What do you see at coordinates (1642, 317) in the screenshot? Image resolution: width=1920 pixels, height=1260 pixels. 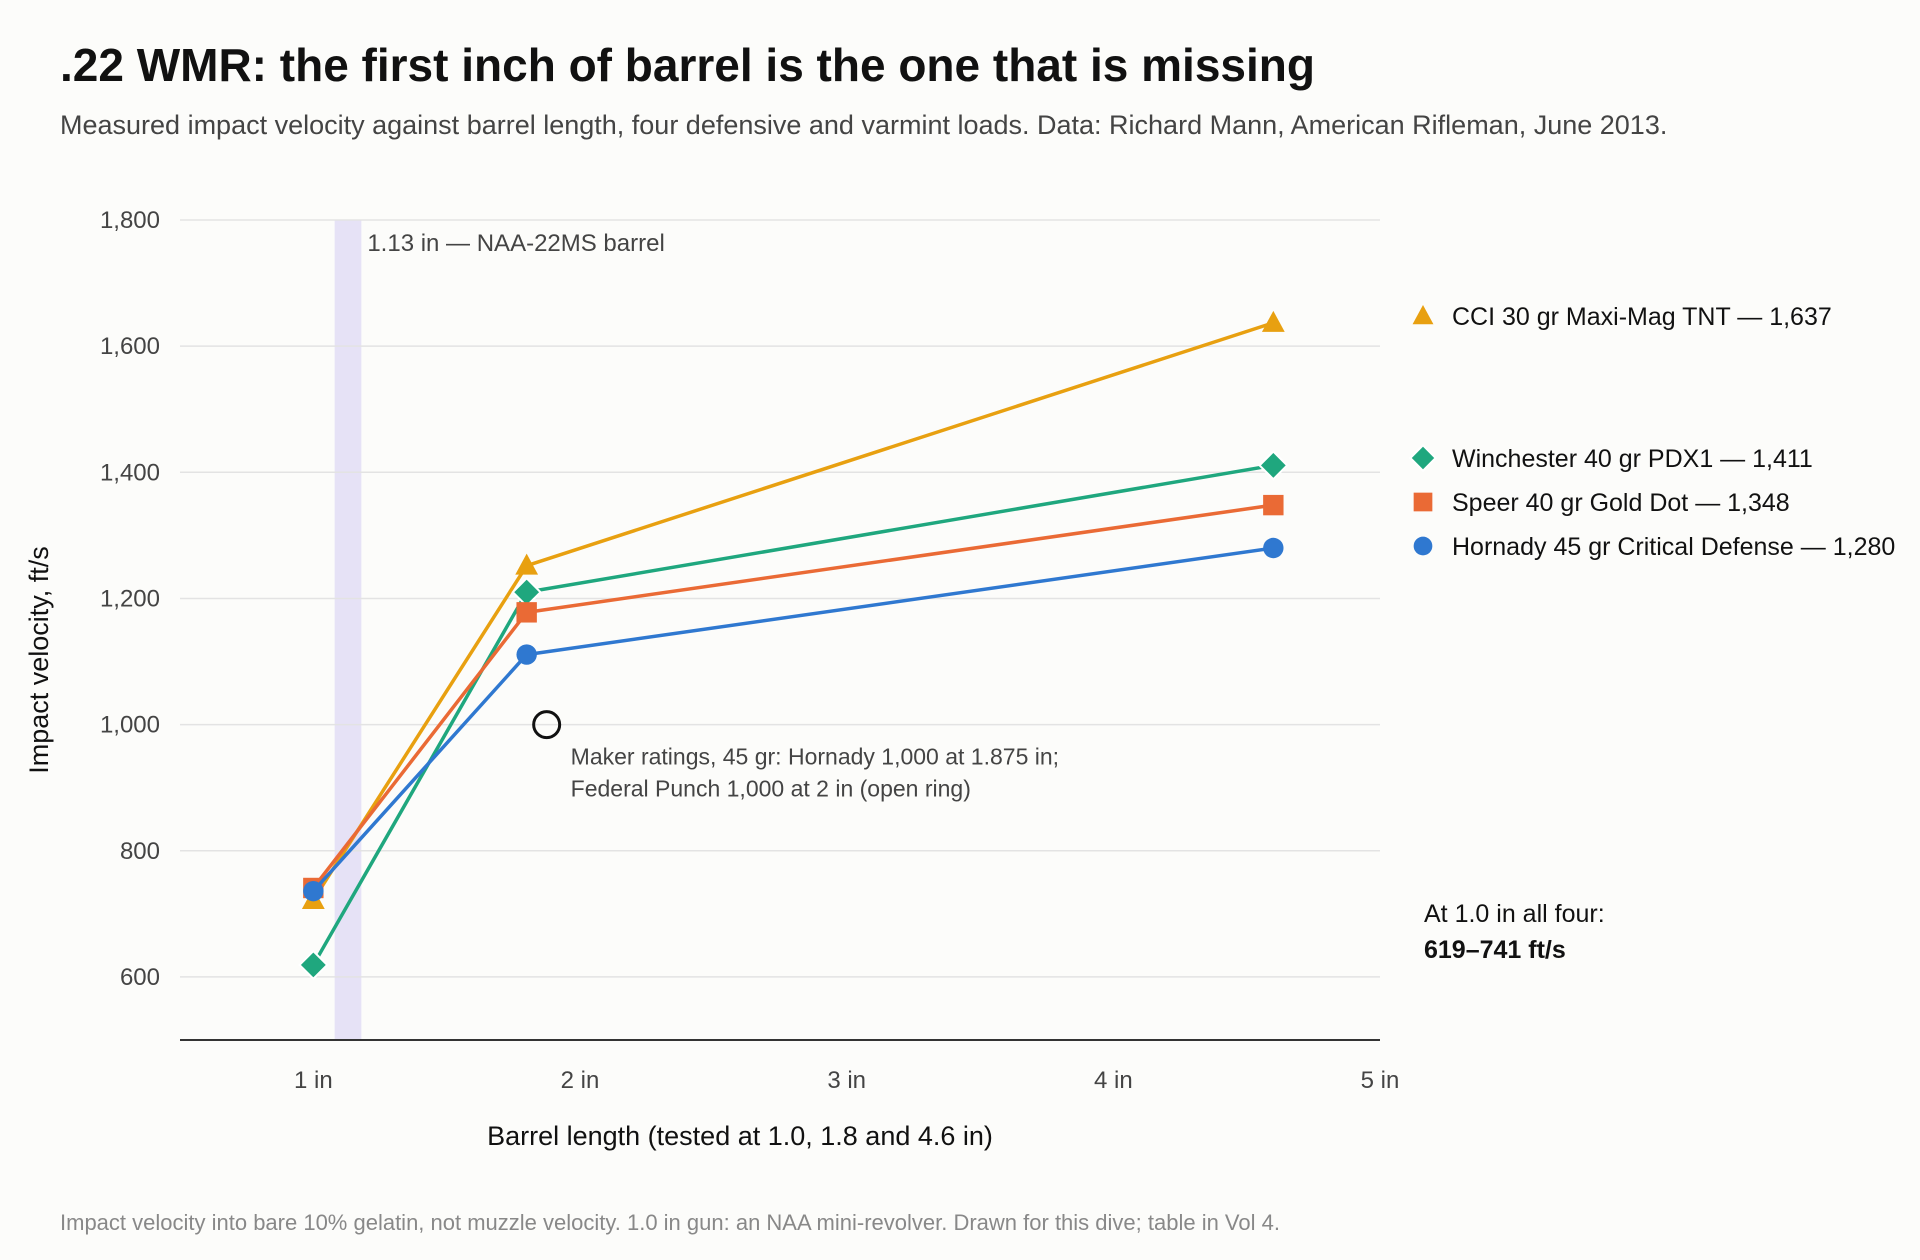 I see `legend-label: CCI 30 gr Maxi-Mag TNT — 1,637` at bounding box center [1642, 317].